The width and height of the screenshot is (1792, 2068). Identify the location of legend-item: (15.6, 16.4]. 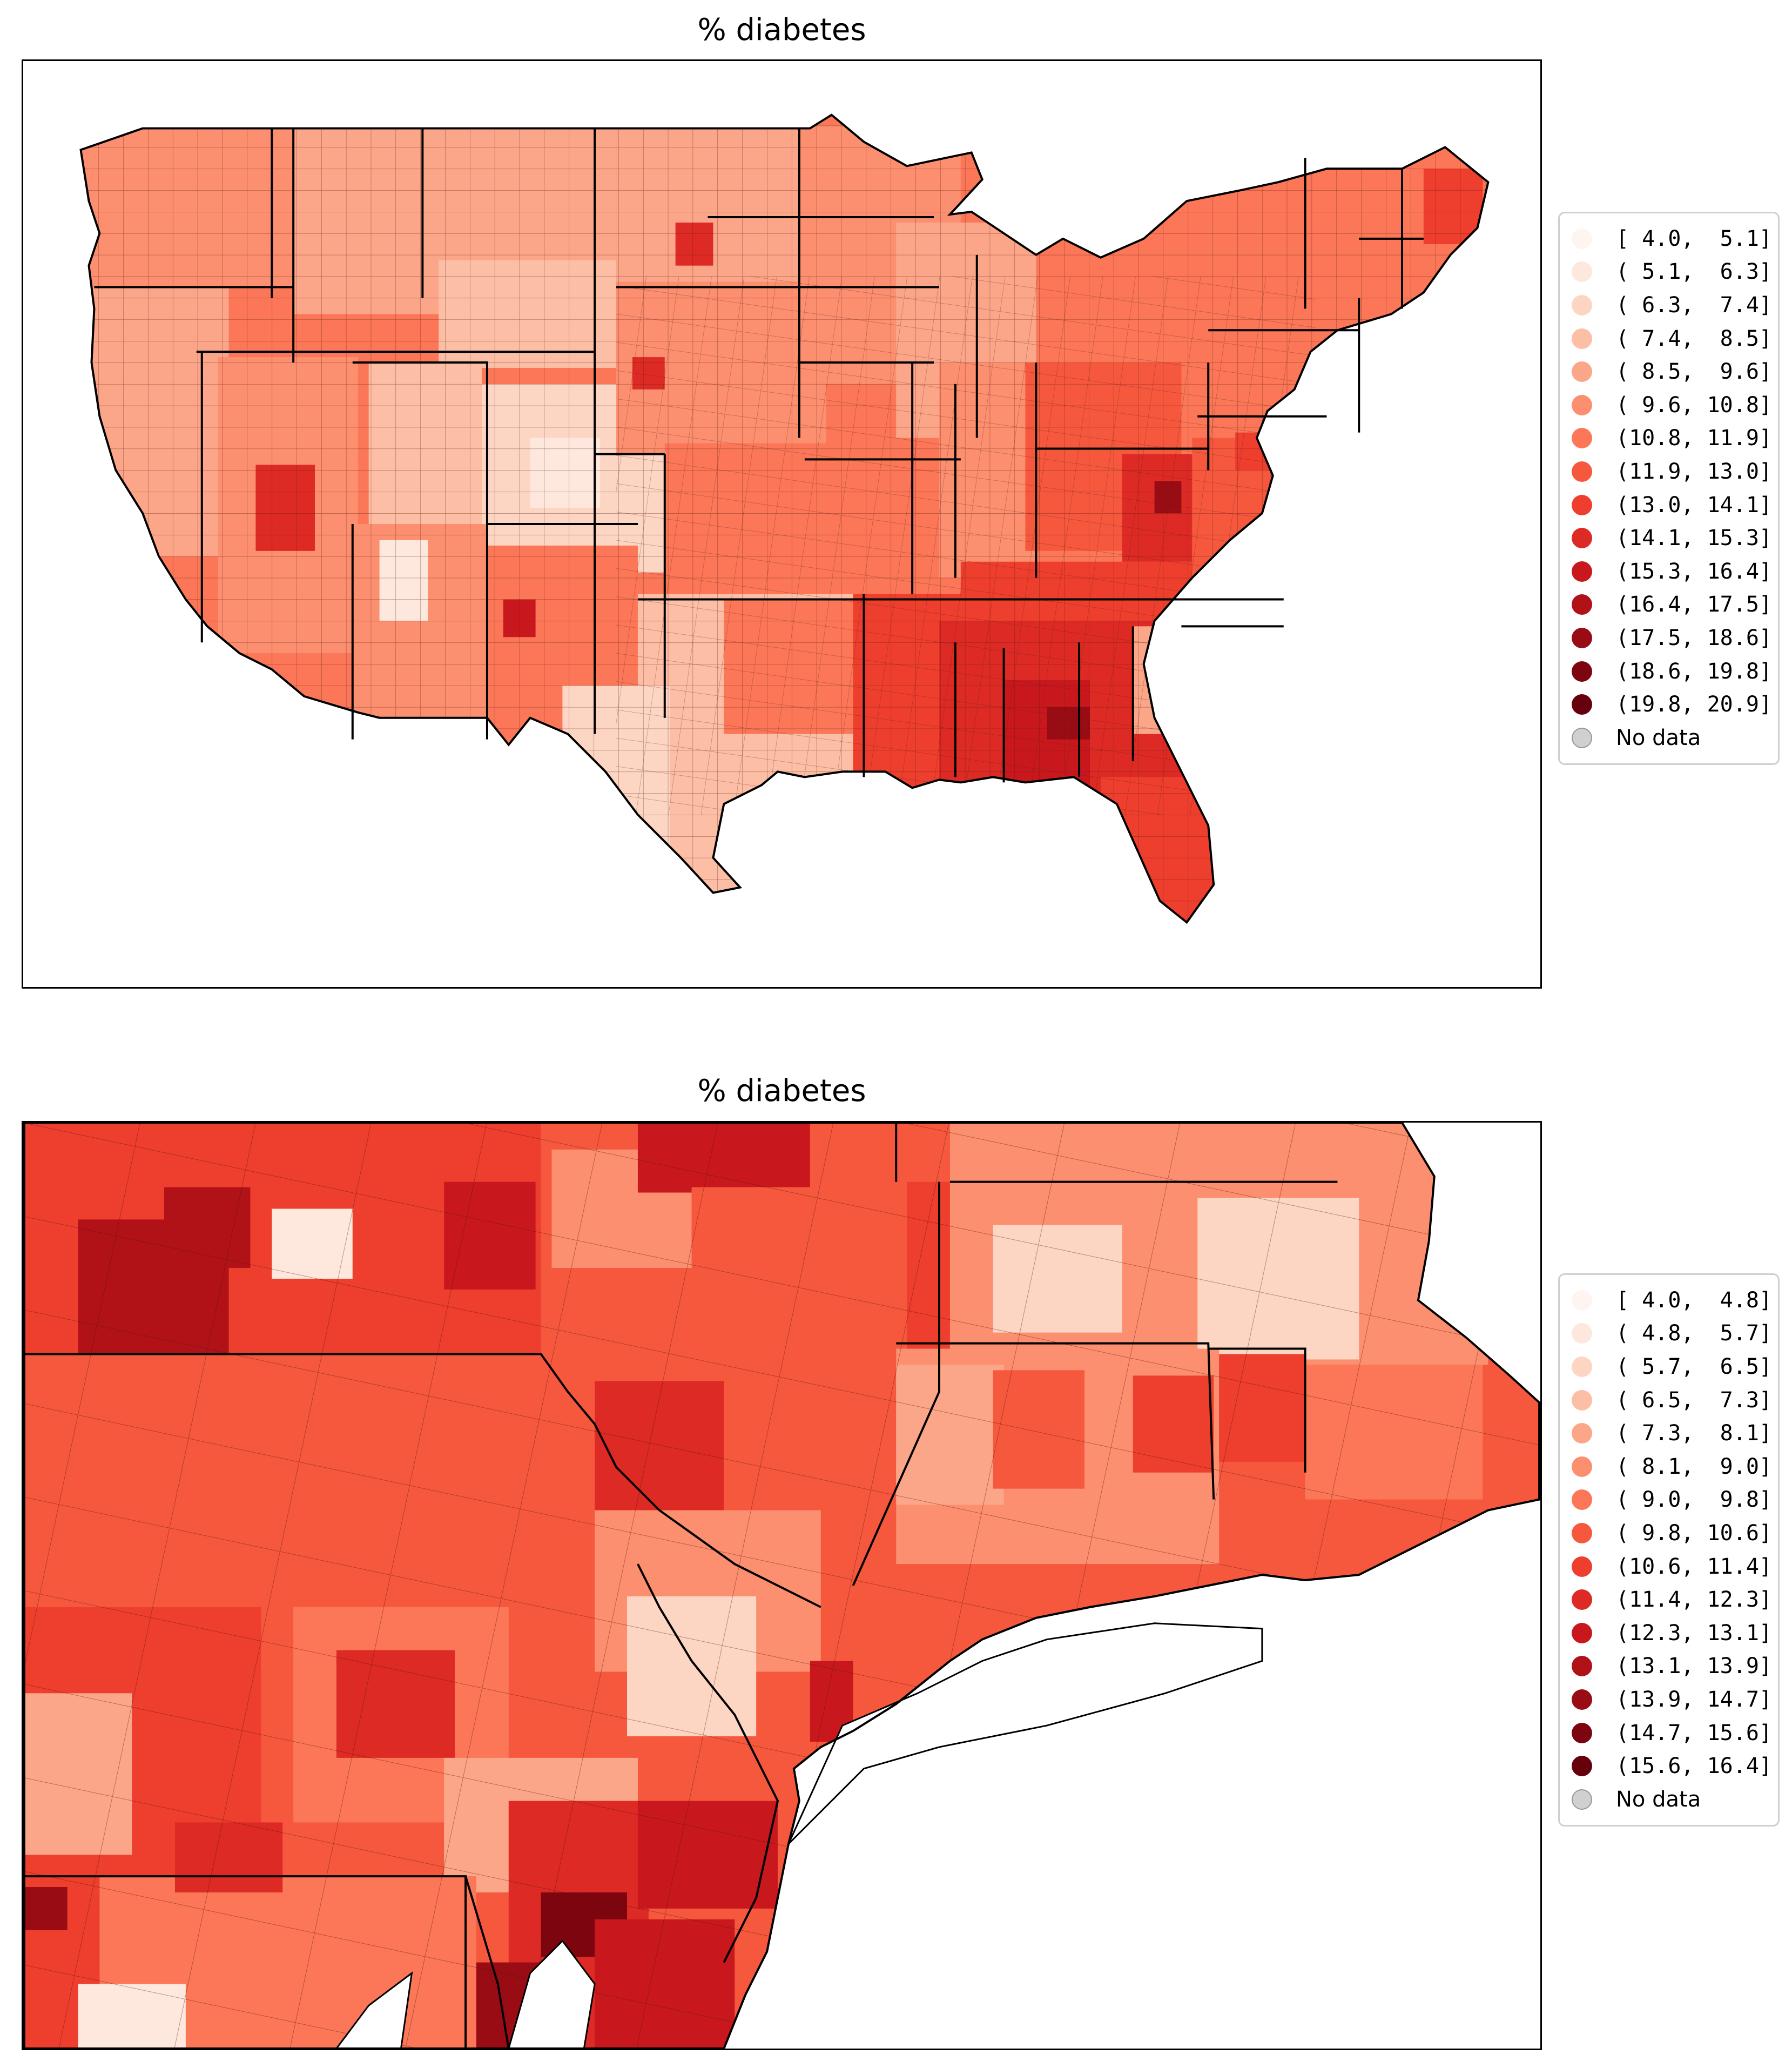
(1672, 1766).